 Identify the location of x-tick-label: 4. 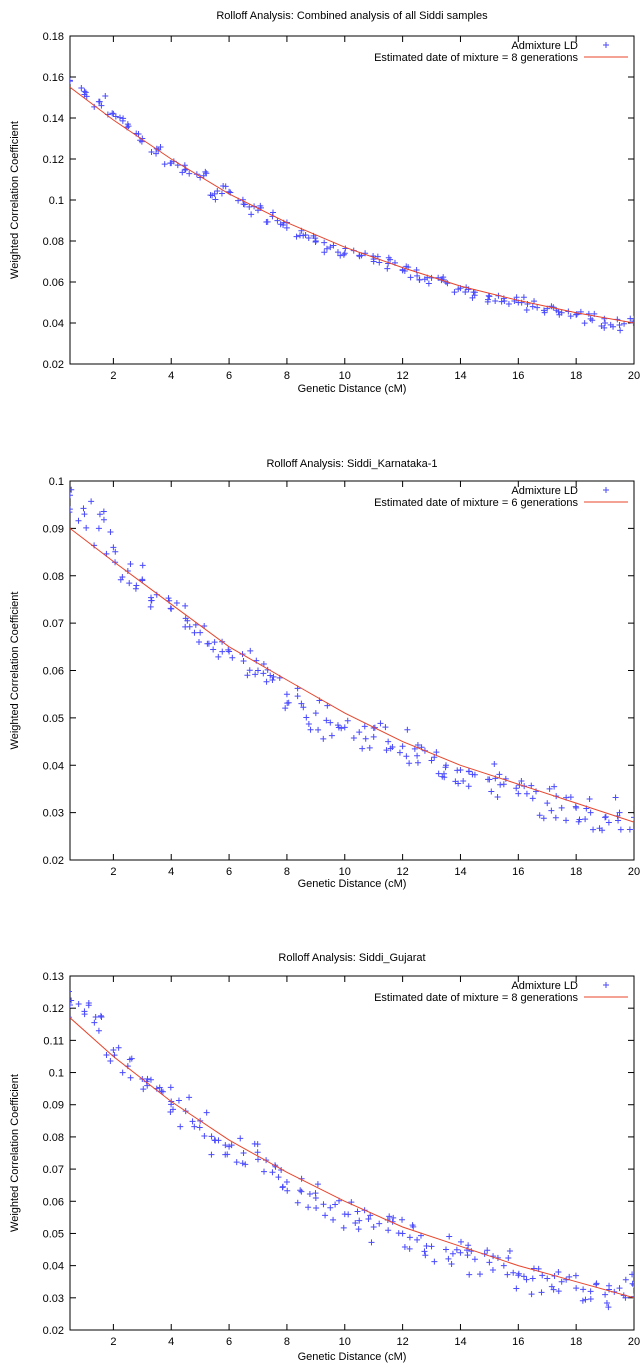
(171, 376).